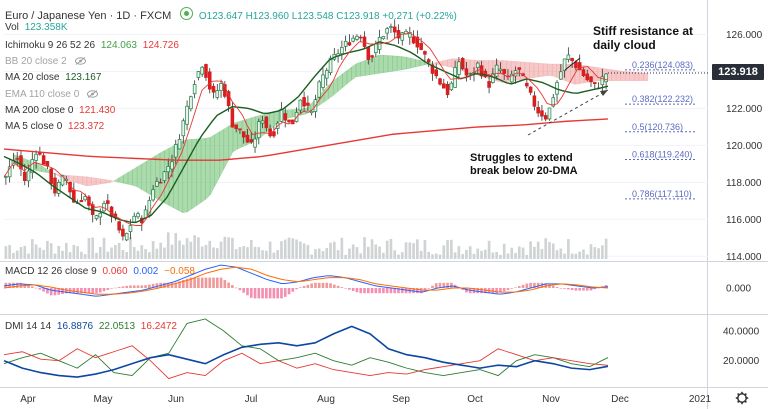 The image size is (768, 409). What do you see at coordinates (657, 127) in the screenshot?
I see `fib-level-label: 0.5(120.736)` at bounding box center [657, 127].